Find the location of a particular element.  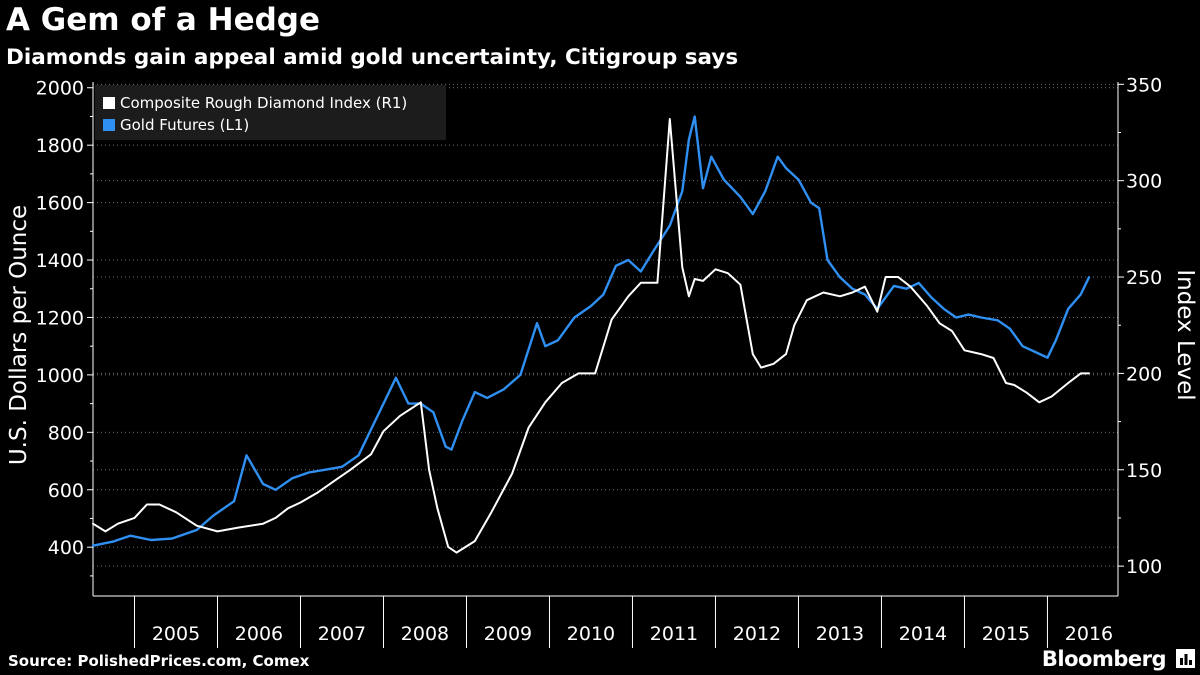

y-right-tick-label: 200 is located at coordinates (1144, 374).